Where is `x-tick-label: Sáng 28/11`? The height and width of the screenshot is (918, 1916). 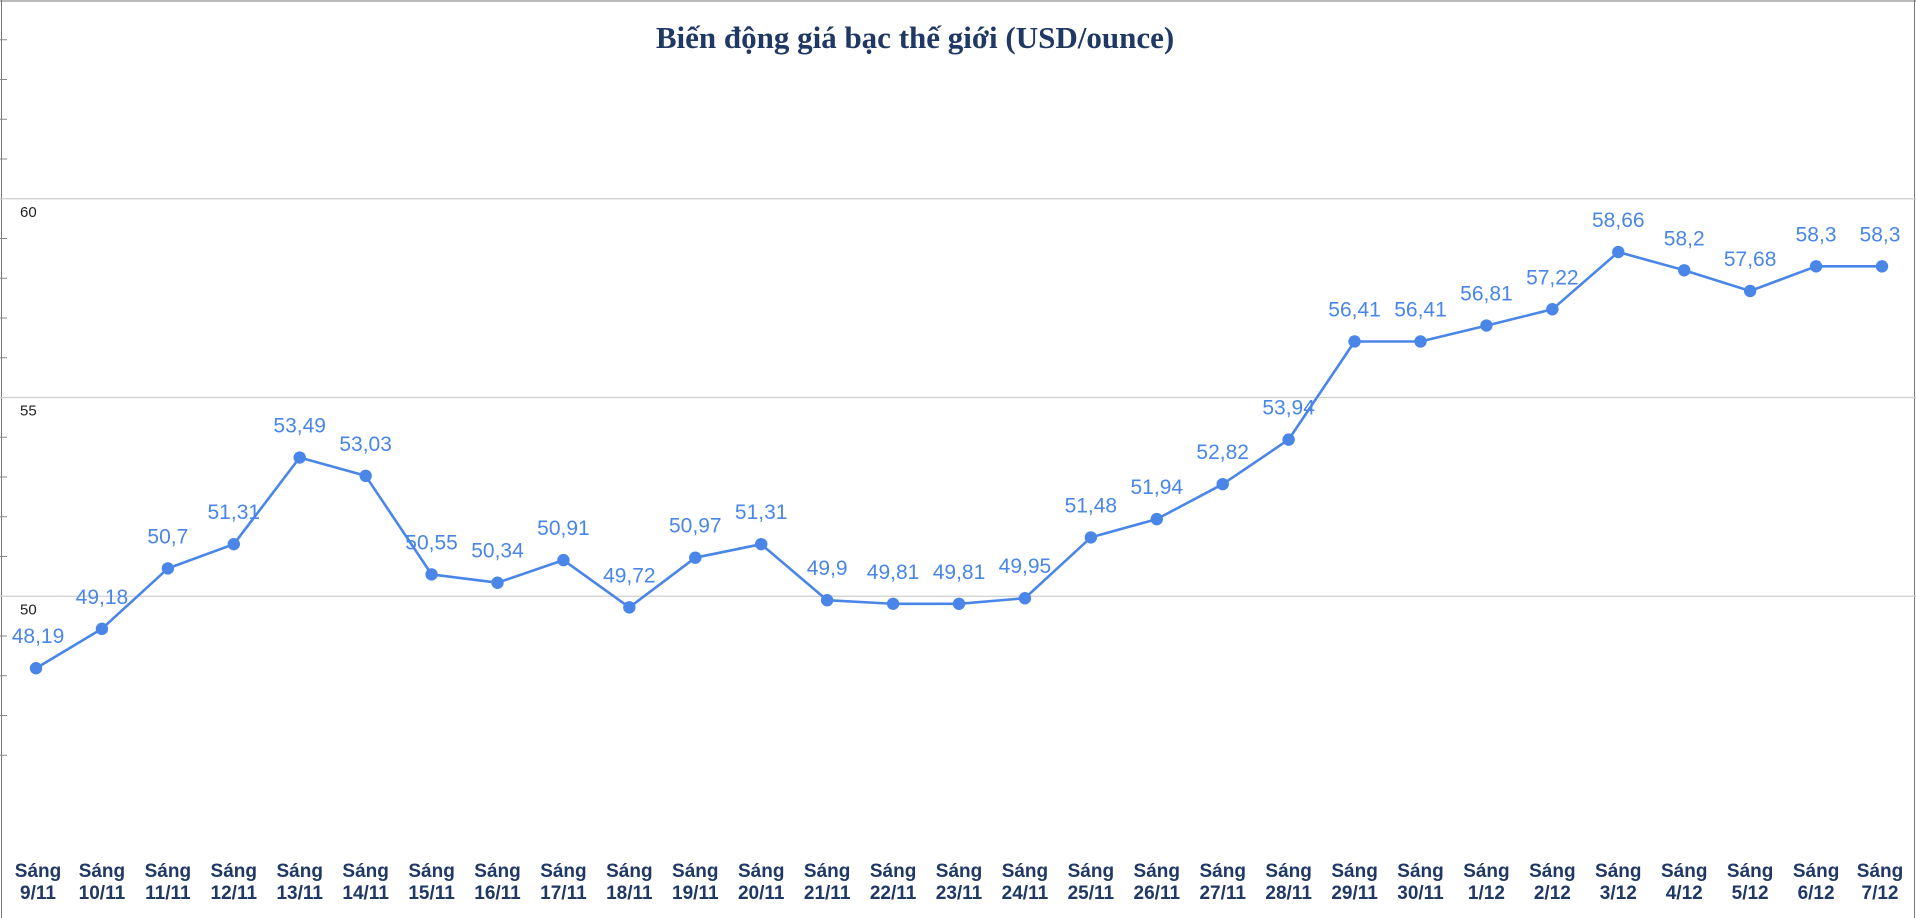
x-tick-label: Sáng 28/11 is located at coordinates (1288, 882).